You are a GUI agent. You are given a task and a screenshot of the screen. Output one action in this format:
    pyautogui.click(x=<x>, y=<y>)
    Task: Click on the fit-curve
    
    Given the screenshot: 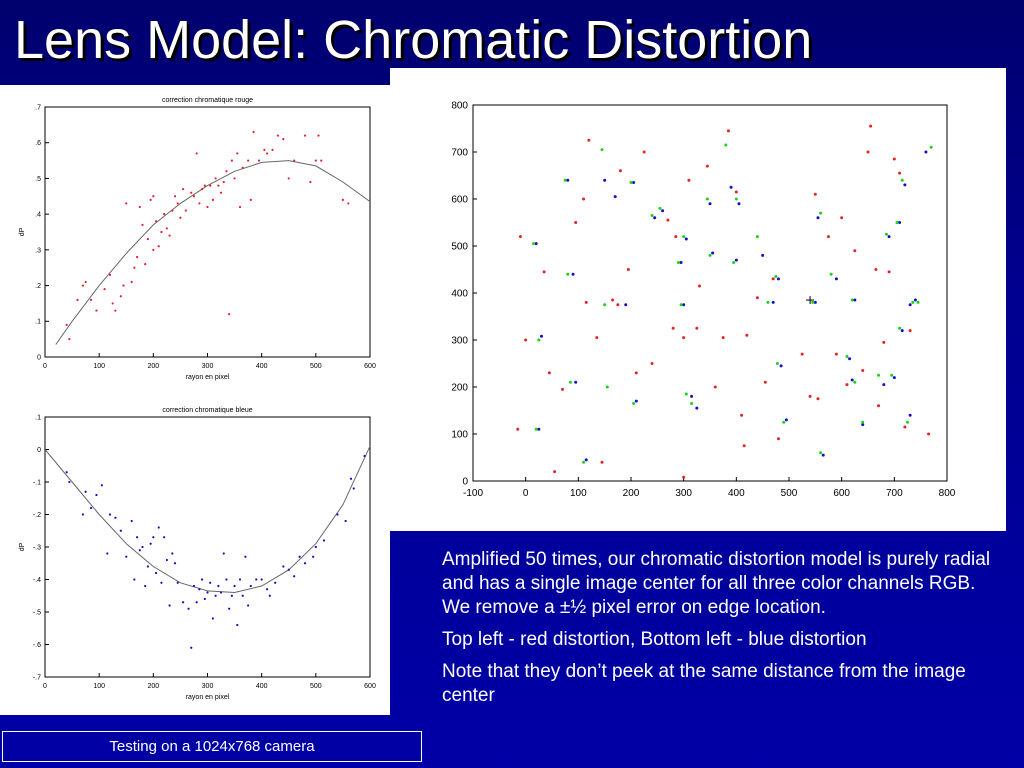 What is the action you would take?
    pyautogui.click(x=213, y=252)
    